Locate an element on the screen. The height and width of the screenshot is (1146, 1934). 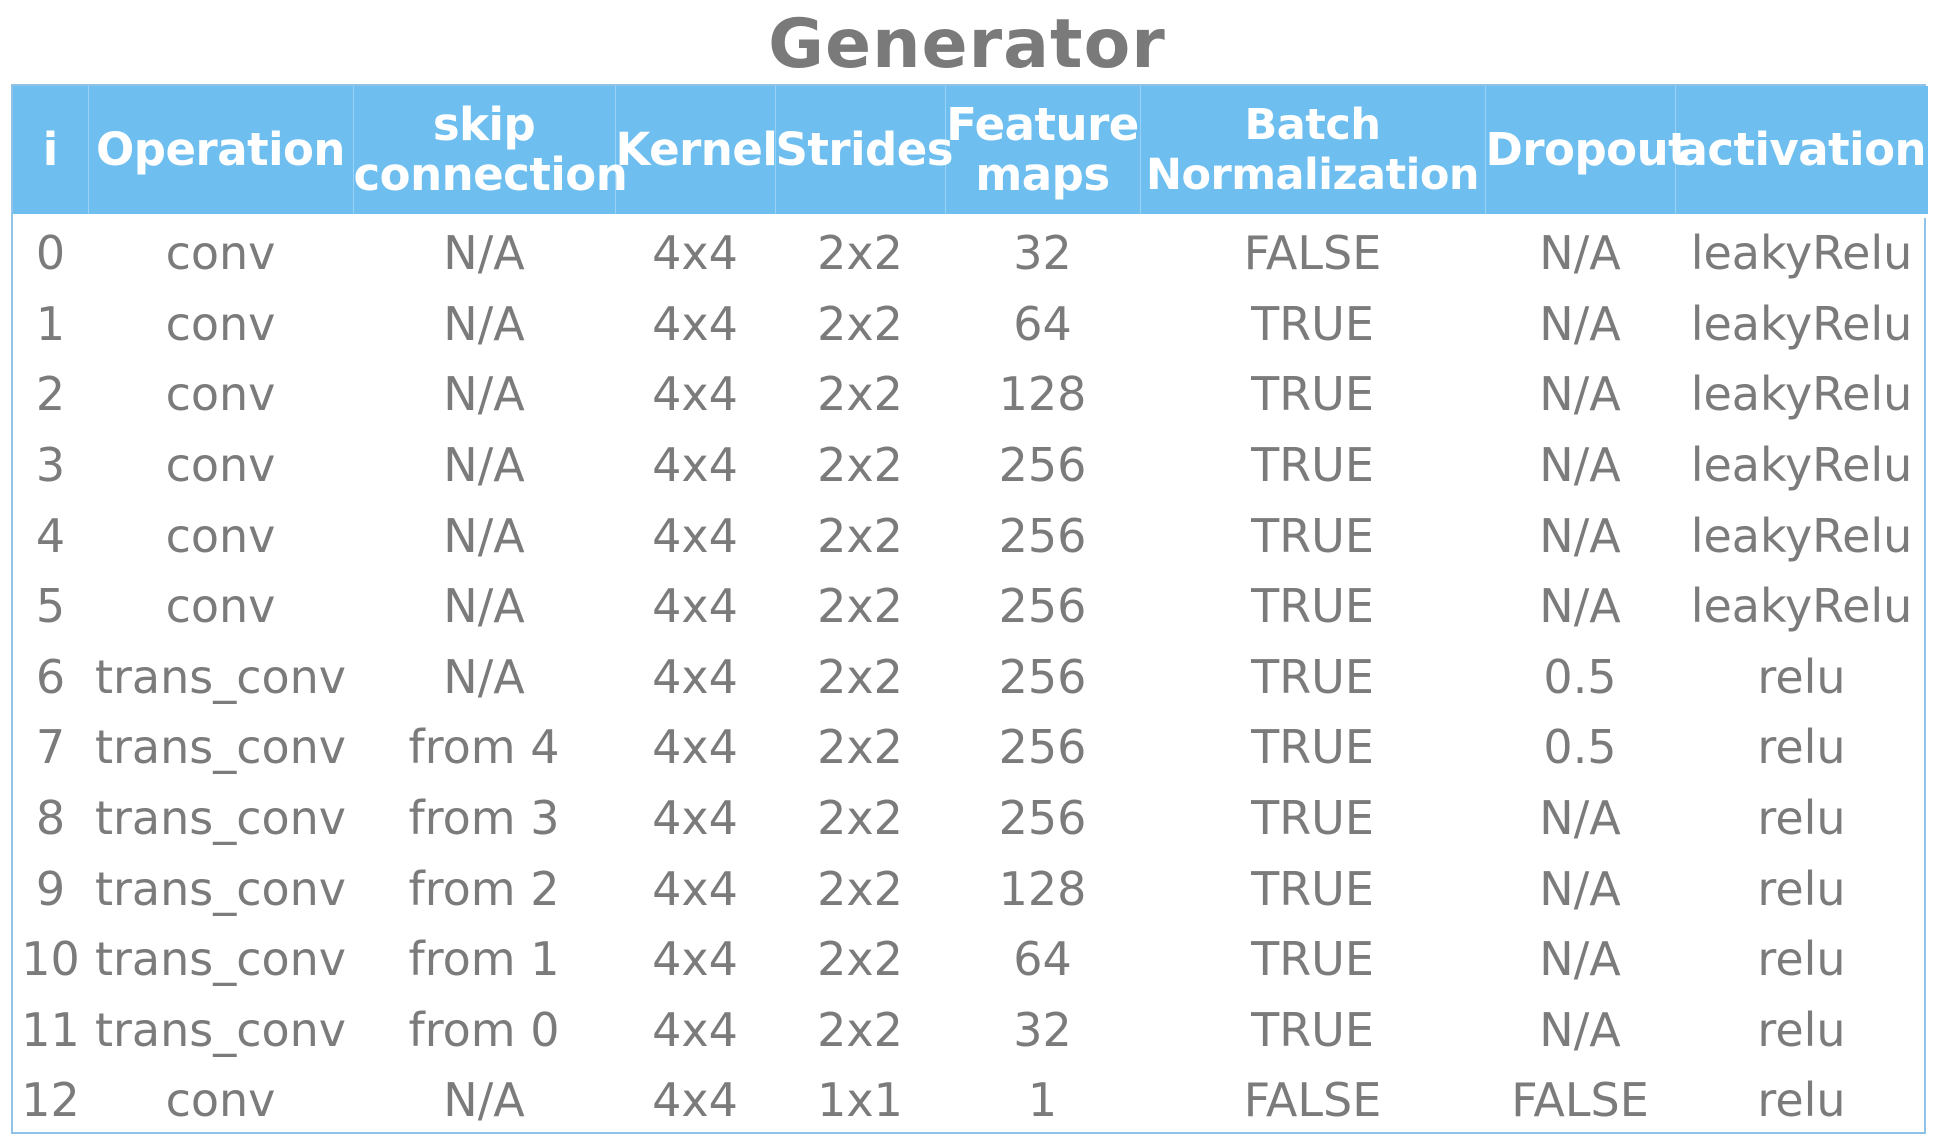
table-row: 8 trans_conv from 3 4x4 2x2 256 TRUE N/A relu is located at coordinates (970, 818).